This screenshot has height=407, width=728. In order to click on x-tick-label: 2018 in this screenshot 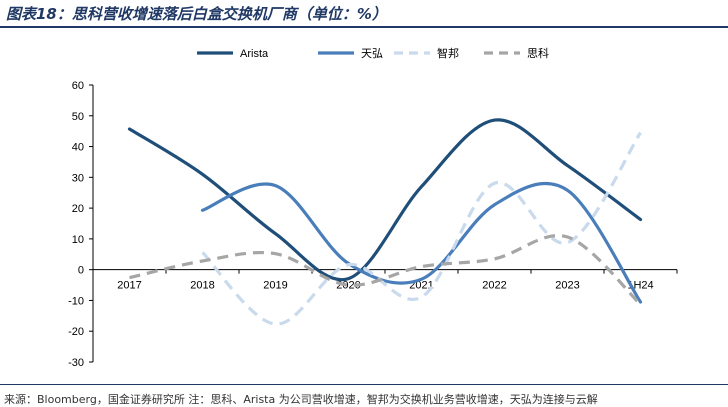, I will do `click(202, 286)`.